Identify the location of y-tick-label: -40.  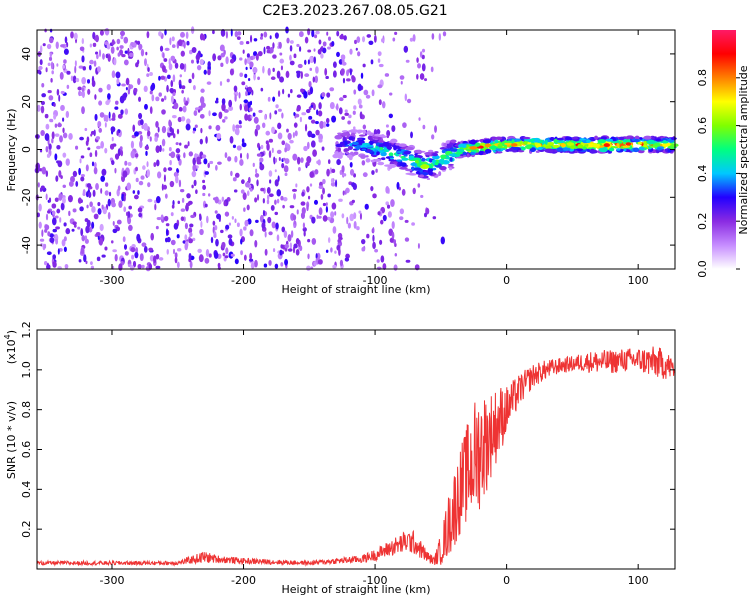
(26, 245).